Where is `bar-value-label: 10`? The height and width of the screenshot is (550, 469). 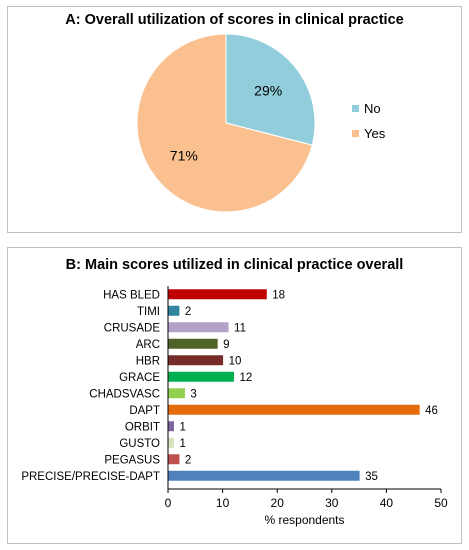
bar-value-label: 10 is located at coordinates (235, 361).